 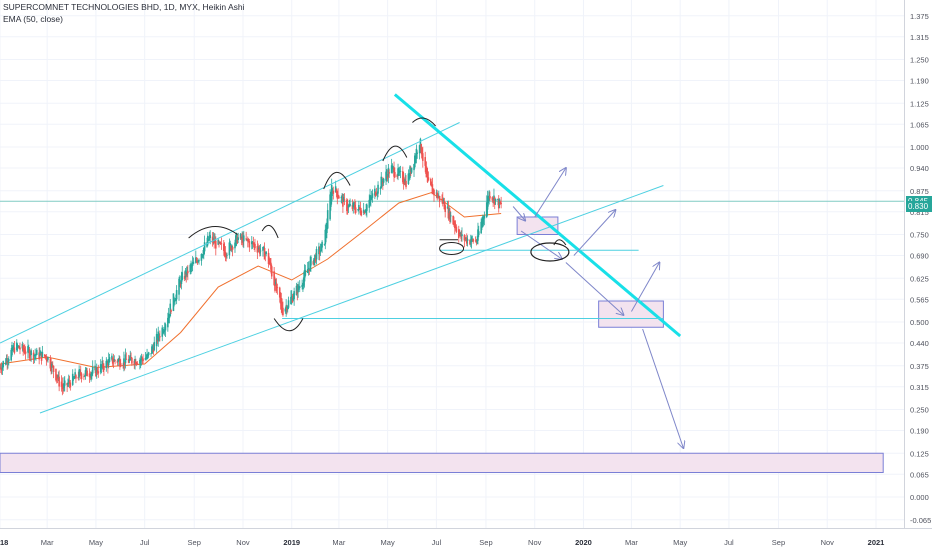 I want to click on y-tick-label: 1.190, so click(x=919, y=81).